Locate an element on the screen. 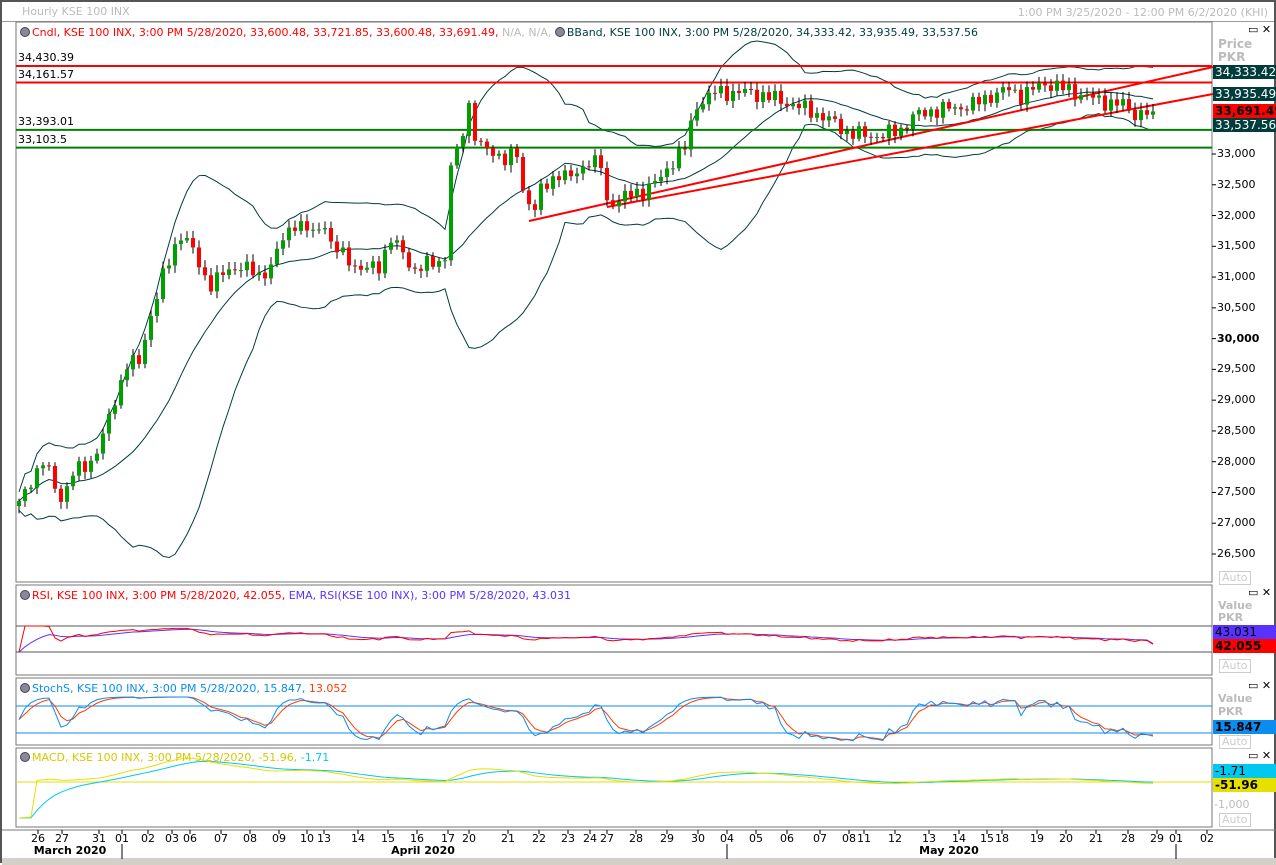 Image resolution: width=1276 pixels, height=865 pixels. x-tick-label: 09 is located at coordinates (279, 838).